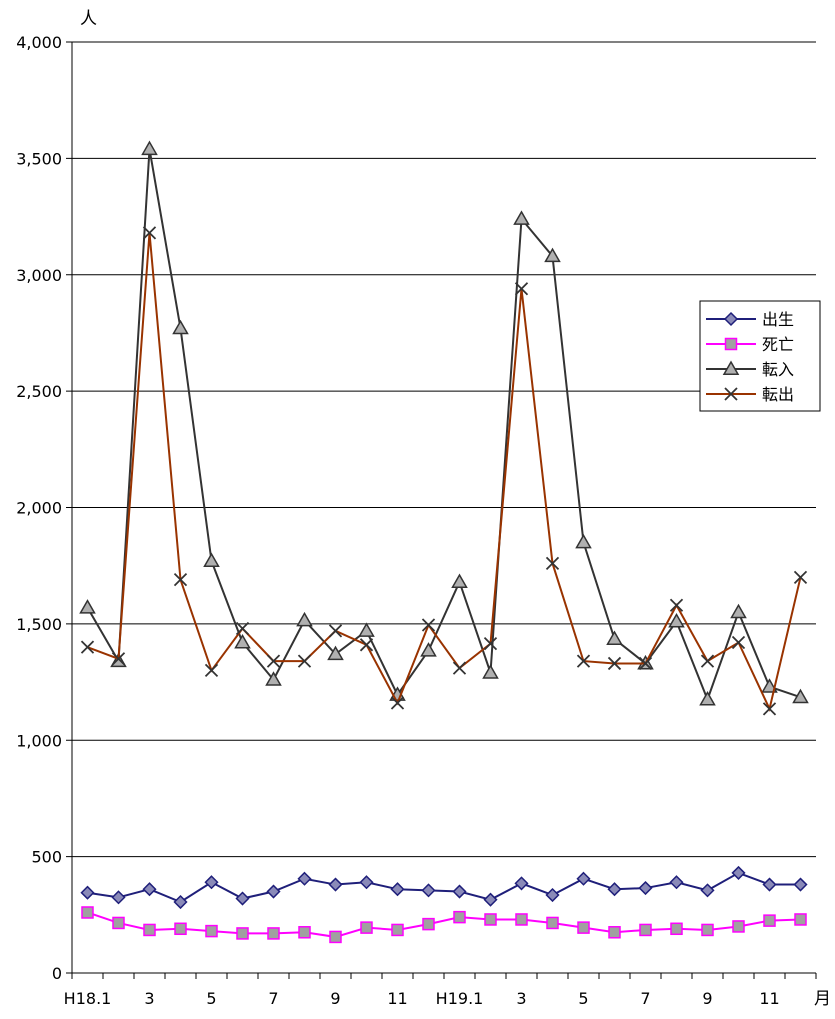  I want to click on x-tick-label: 3, so click(149, 998).